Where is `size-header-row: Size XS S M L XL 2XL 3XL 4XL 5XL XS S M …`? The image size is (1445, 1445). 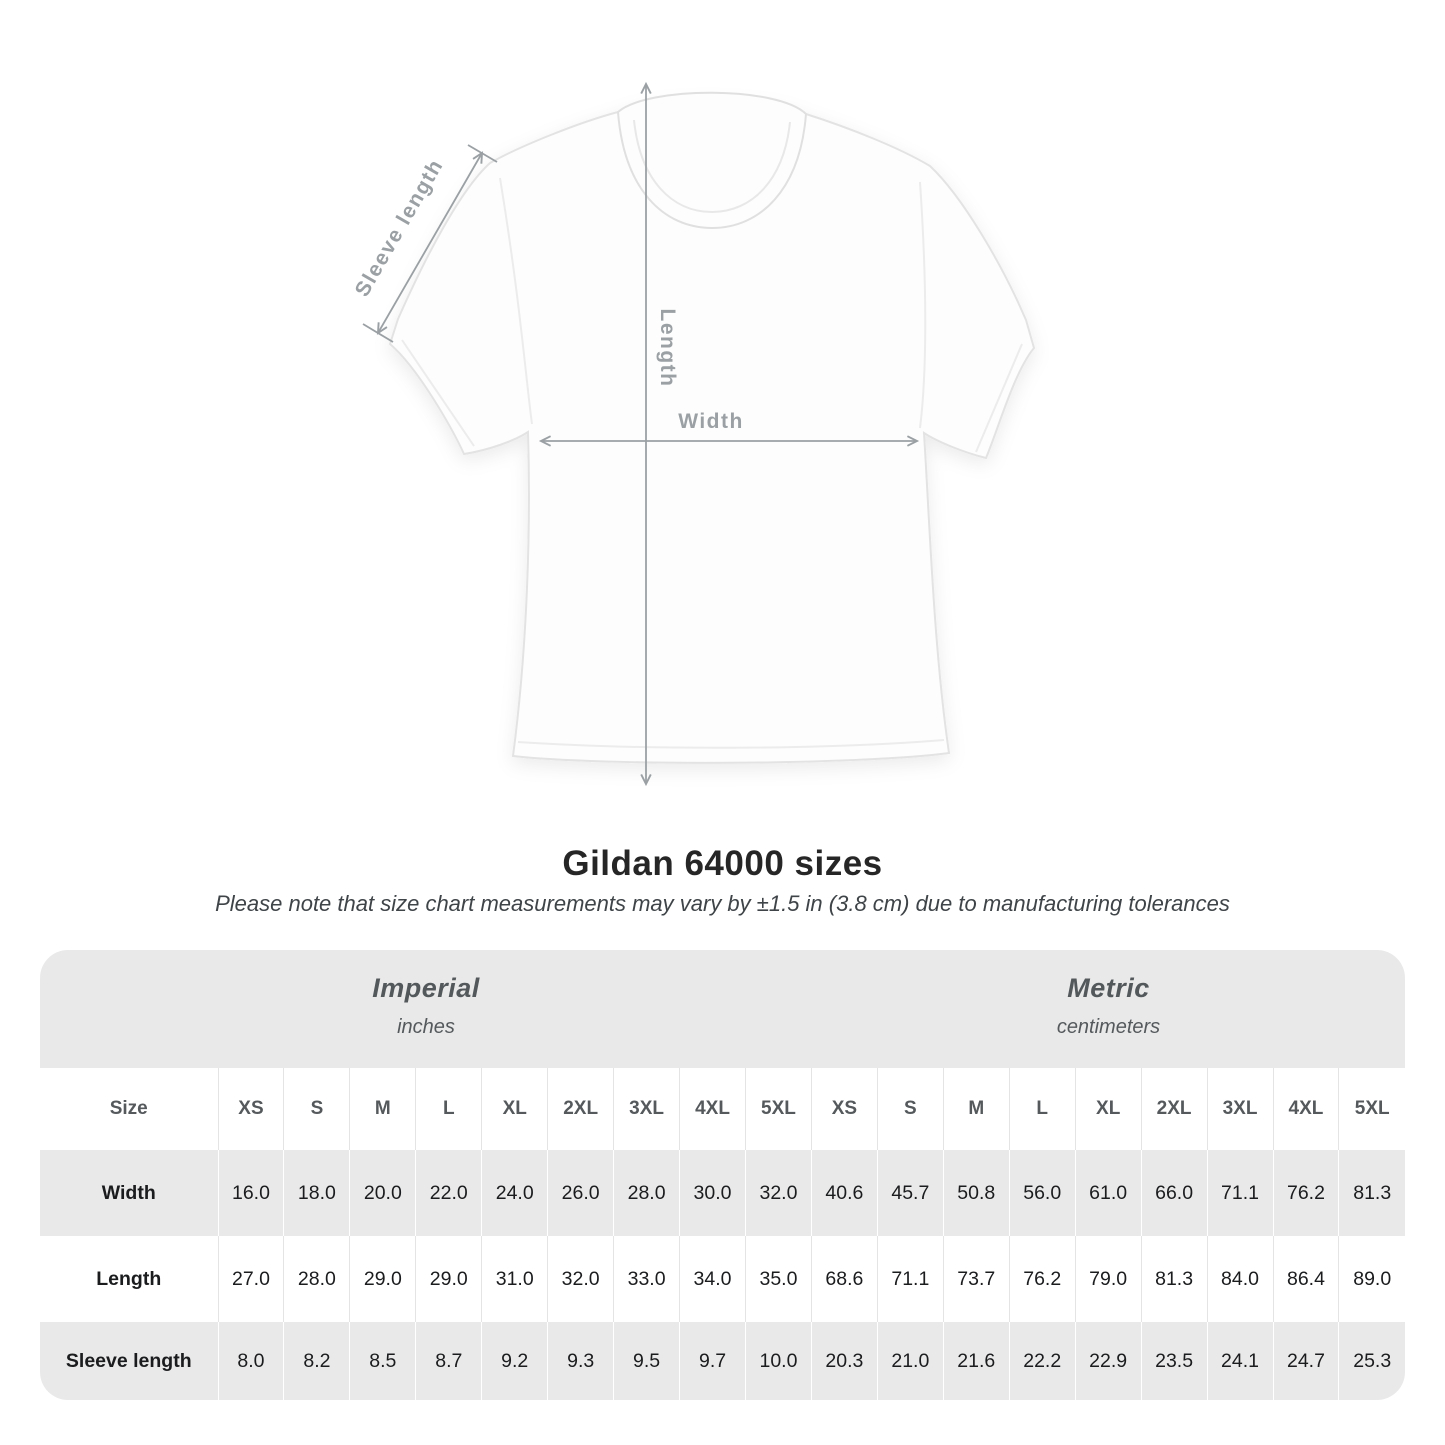
size-header-row: Size XS S M L XL 2XL 3XL 4XL 5XL XS S M … is located at coordinates (722, 1109).